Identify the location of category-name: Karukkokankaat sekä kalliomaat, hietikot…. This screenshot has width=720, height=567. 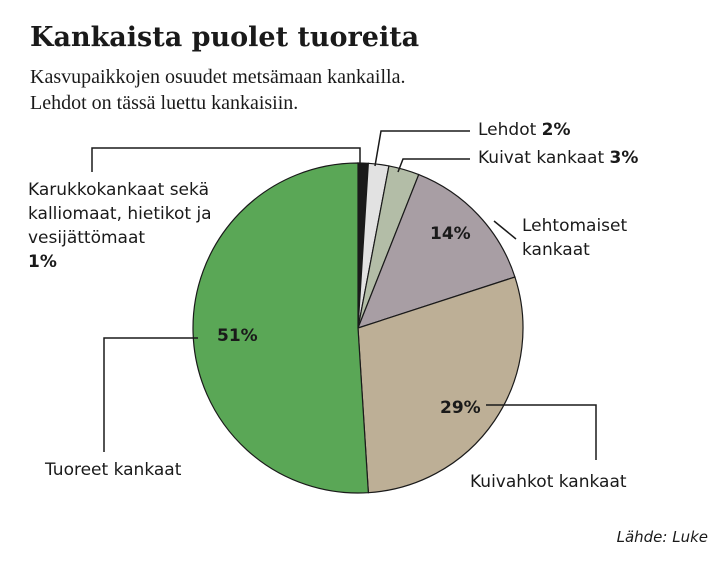
(120, 214).